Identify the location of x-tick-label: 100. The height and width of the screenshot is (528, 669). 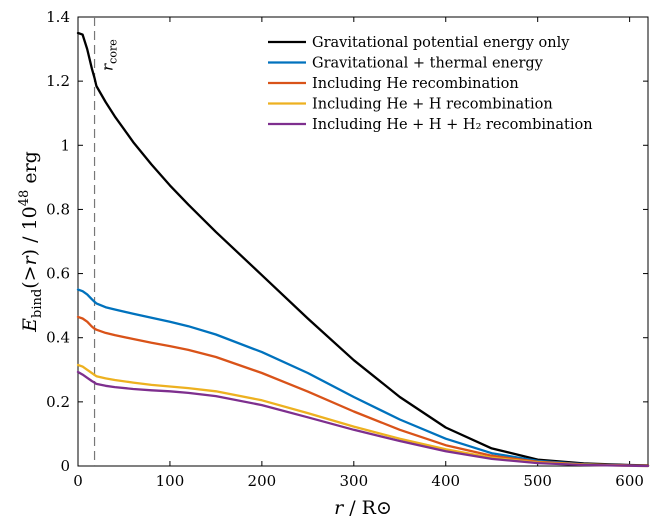
(170, 481).